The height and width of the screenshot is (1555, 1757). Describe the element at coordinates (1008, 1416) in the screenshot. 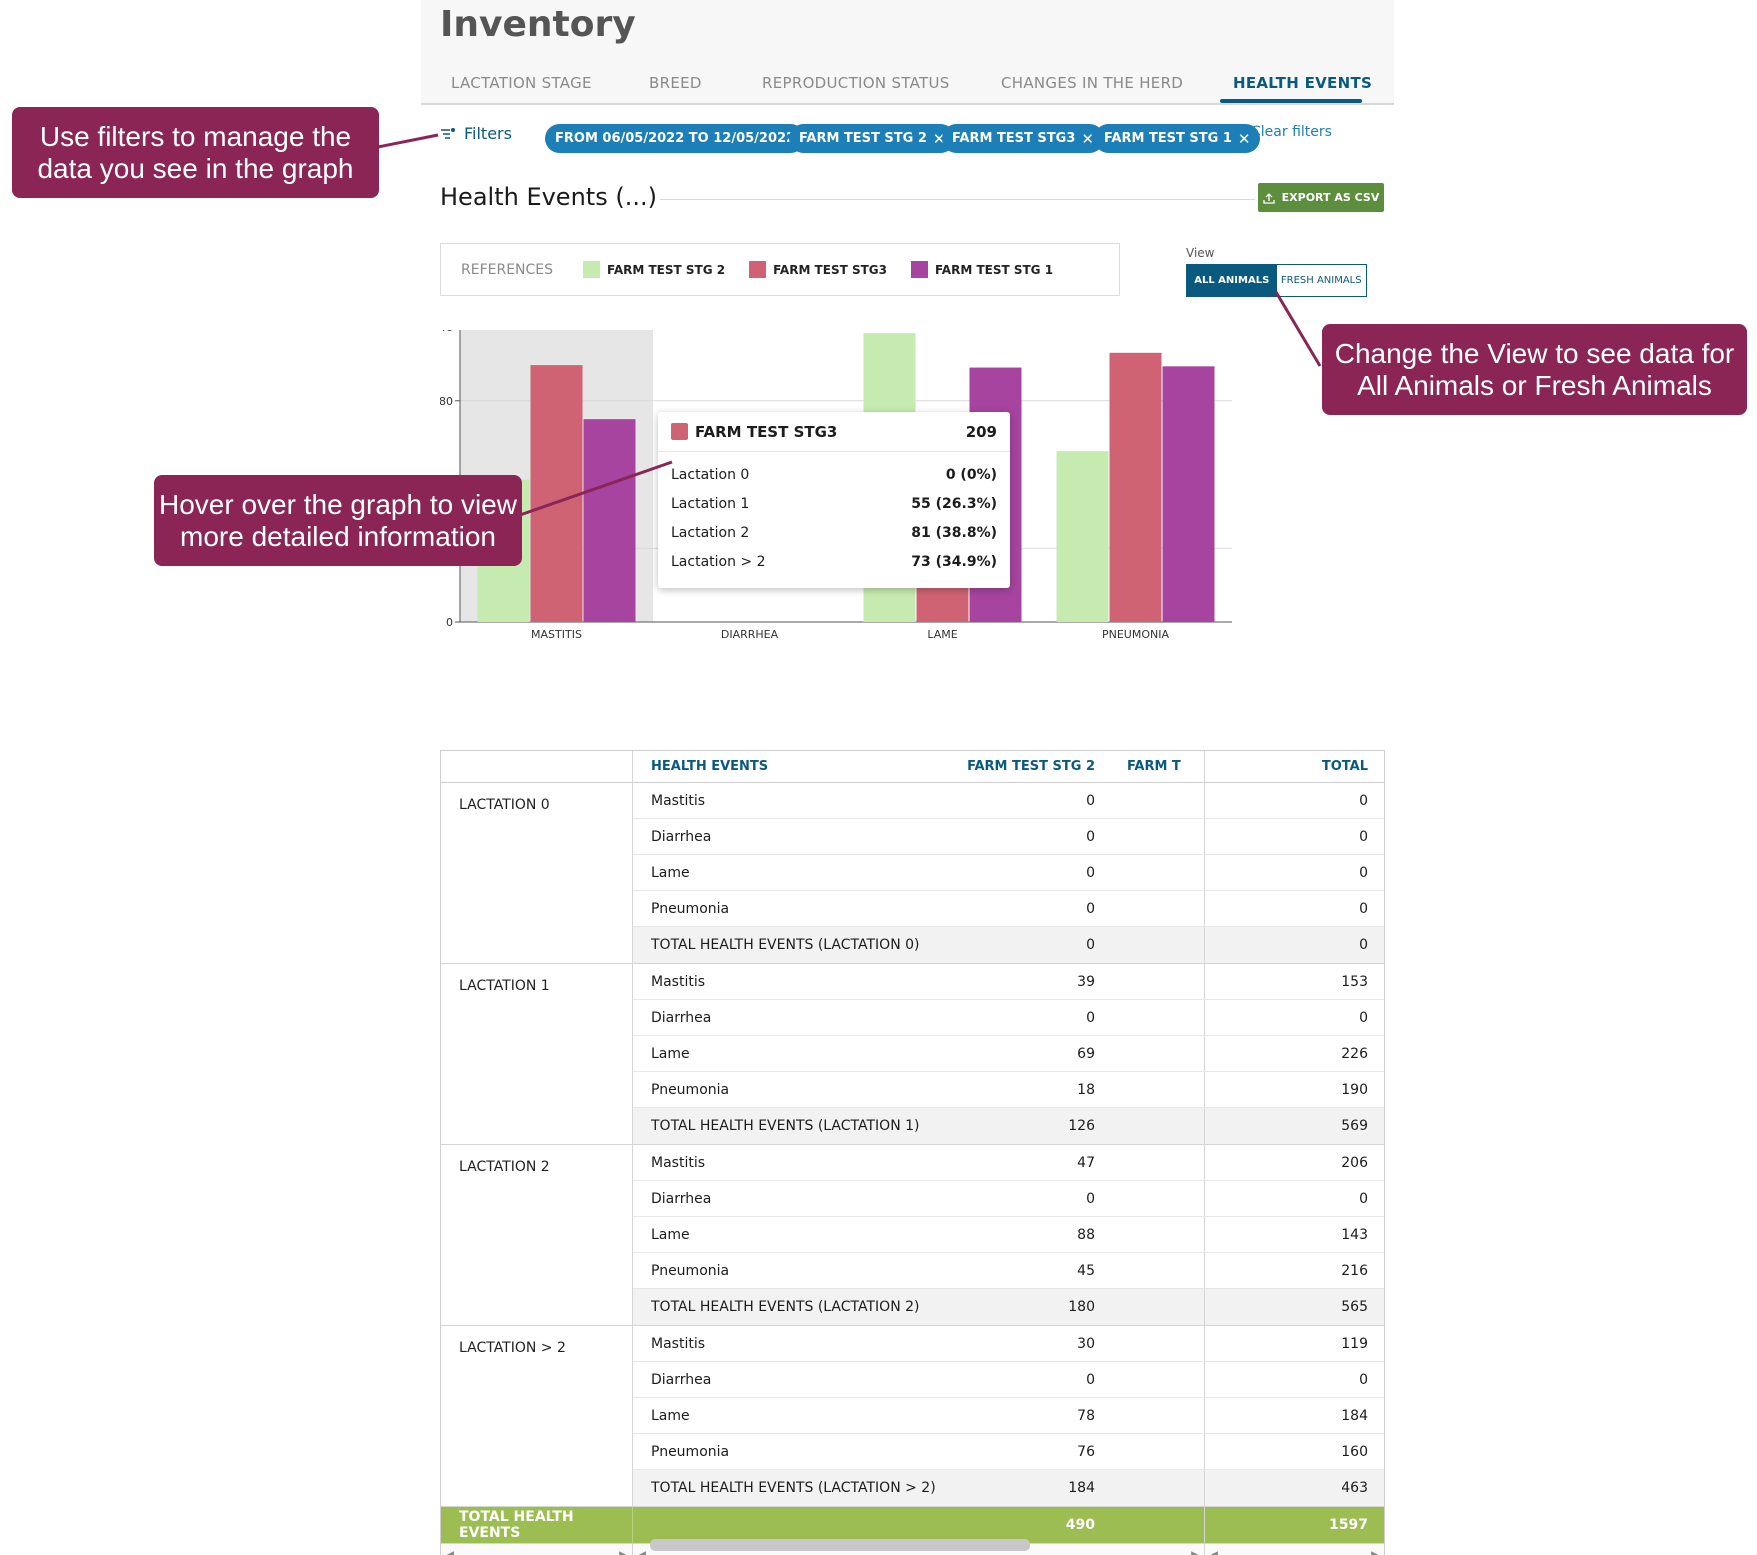

I see `table-row: Lame 78 184` at that location.